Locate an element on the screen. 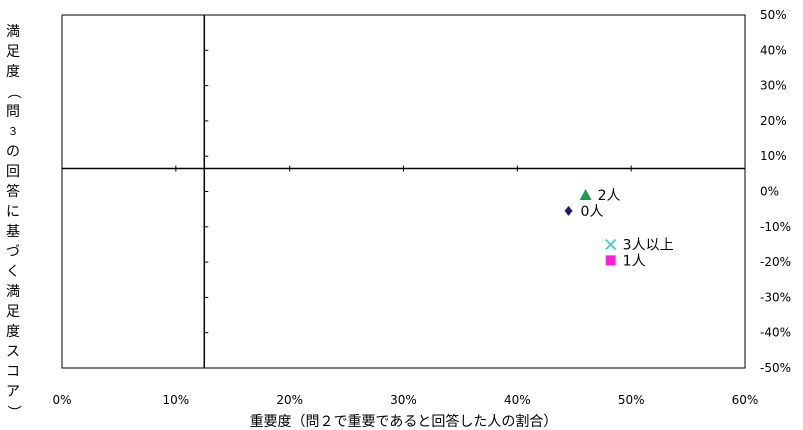 This screenshot has height=430, width=803. y-tick-label: 50% is located at coordinates (773, 15).